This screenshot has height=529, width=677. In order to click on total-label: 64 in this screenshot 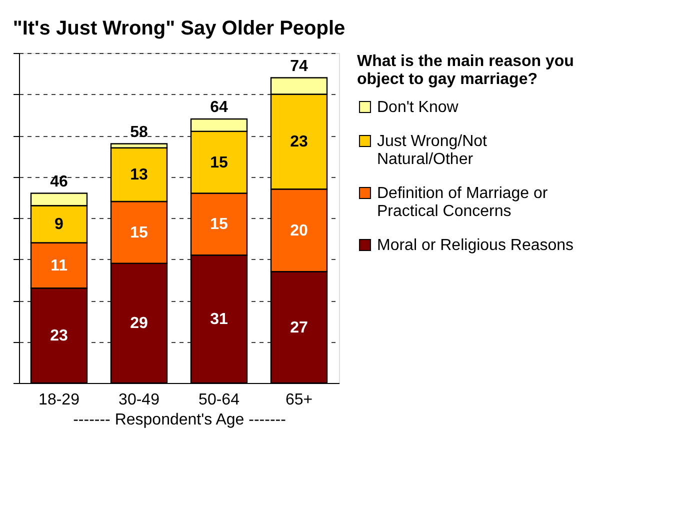, I will do `click(219, 107)`.